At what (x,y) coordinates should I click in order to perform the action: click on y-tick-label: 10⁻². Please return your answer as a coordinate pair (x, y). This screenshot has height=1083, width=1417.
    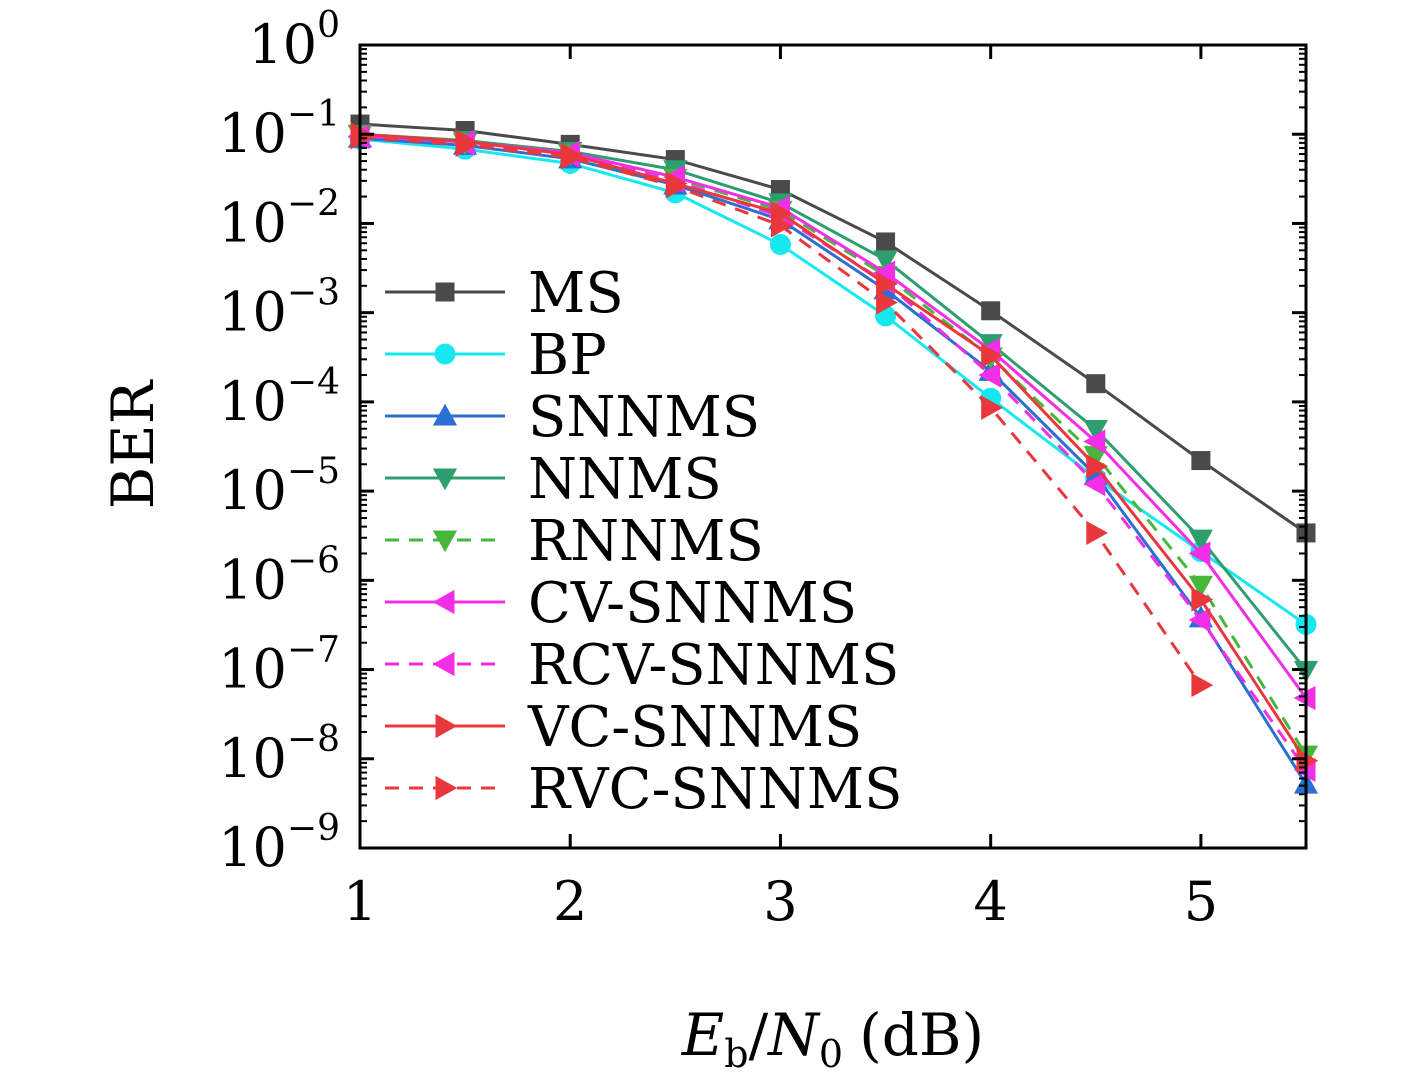
    Looking at the image, I should click on (279, 218).